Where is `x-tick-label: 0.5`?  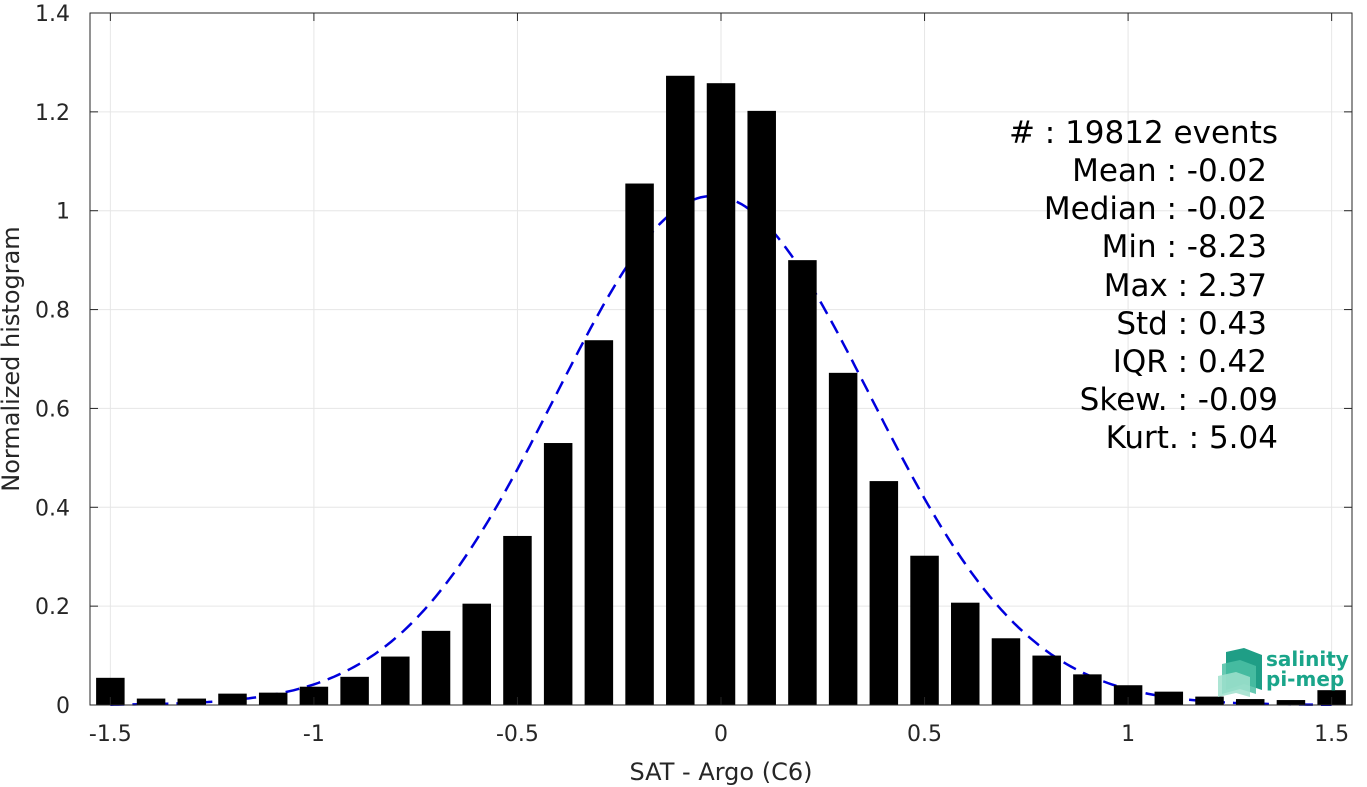 x-tick-label: 0.5 is located at coordinates (924, 734).